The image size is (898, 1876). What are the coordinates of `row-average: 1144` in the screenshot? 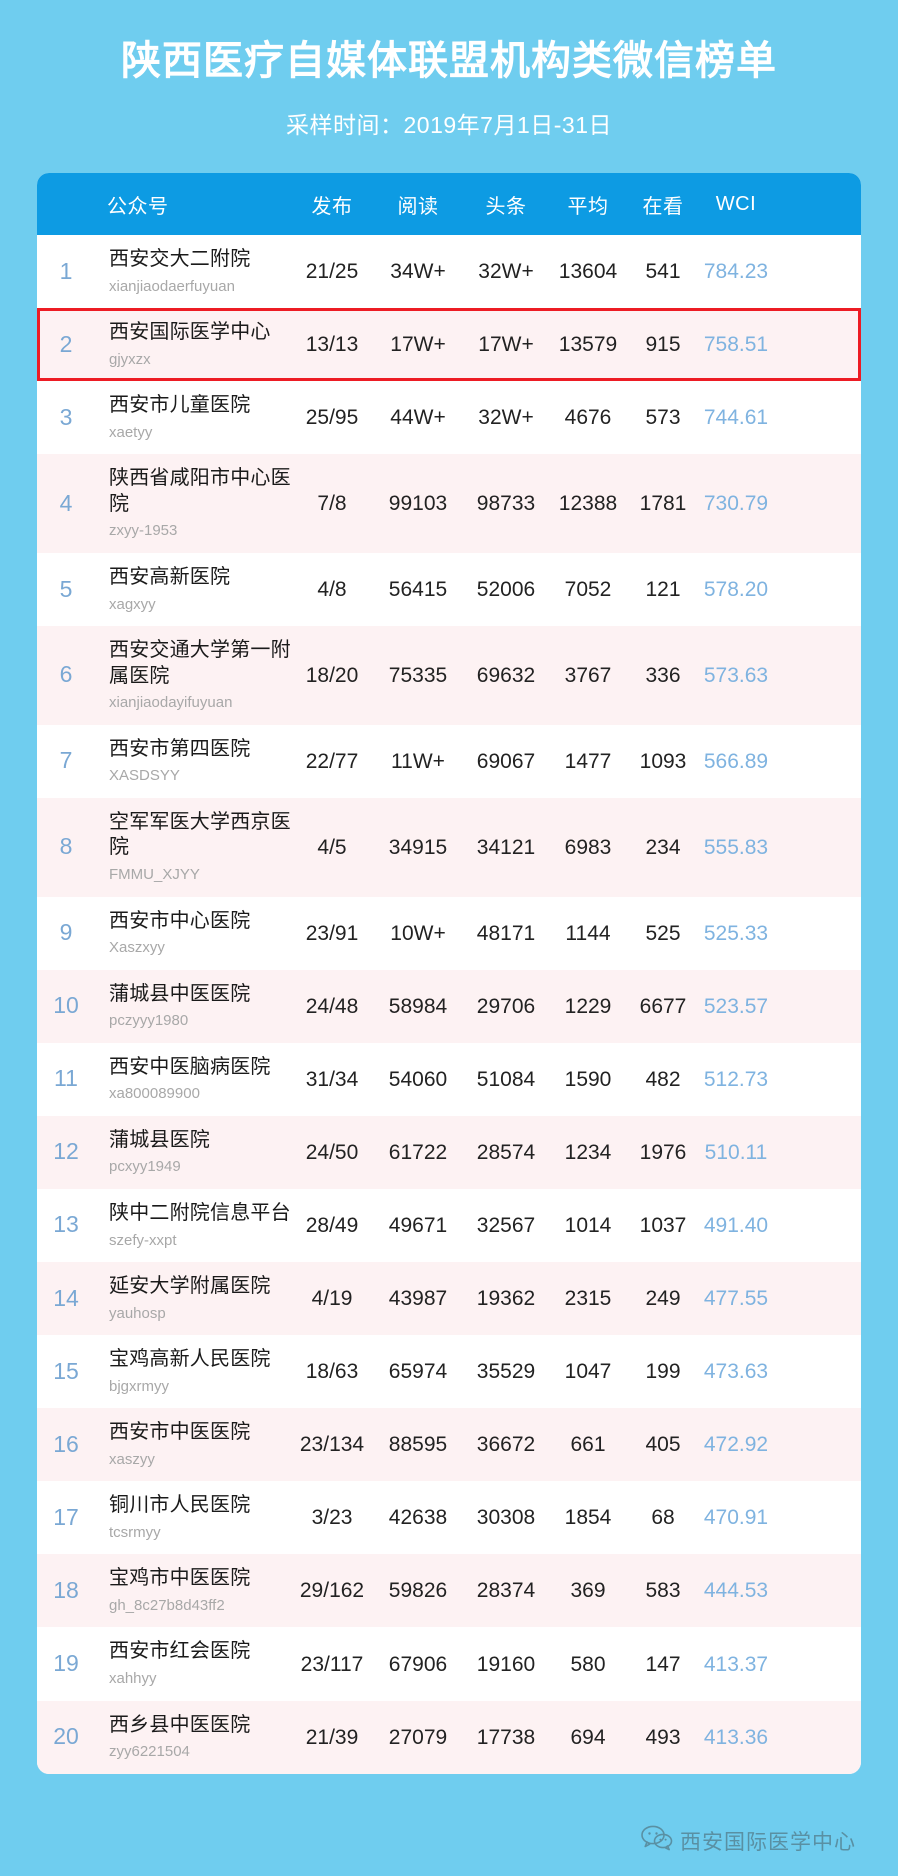 It's located at (588, 933).